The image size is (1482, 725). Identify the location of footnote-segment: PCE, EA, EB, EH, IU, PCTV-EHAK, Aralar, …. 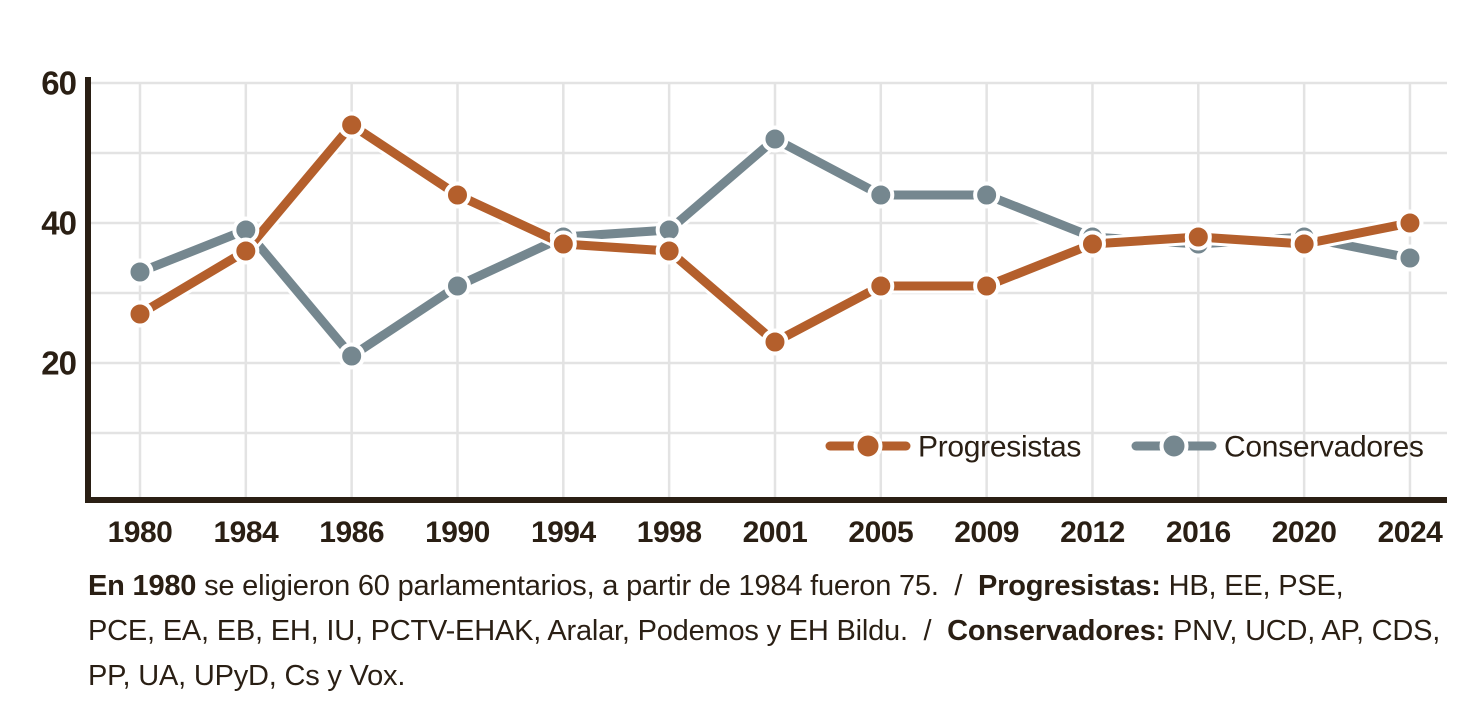
(518, 631).